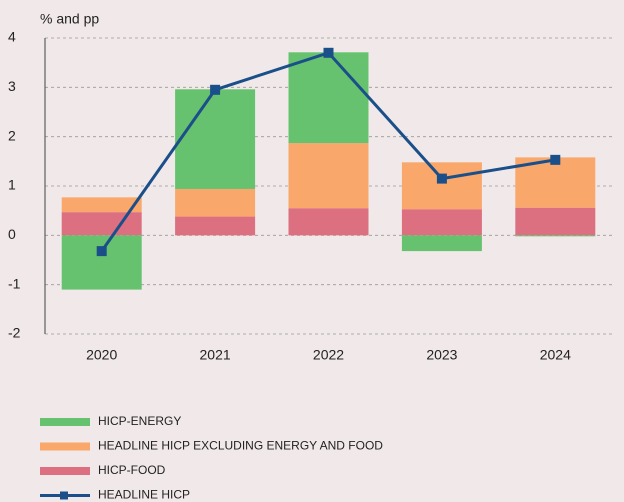 The image size is (624, 502). Describe the element at coordinates (328, 355) in the screenshot. I see `x-tick-label: 2022` at that location.